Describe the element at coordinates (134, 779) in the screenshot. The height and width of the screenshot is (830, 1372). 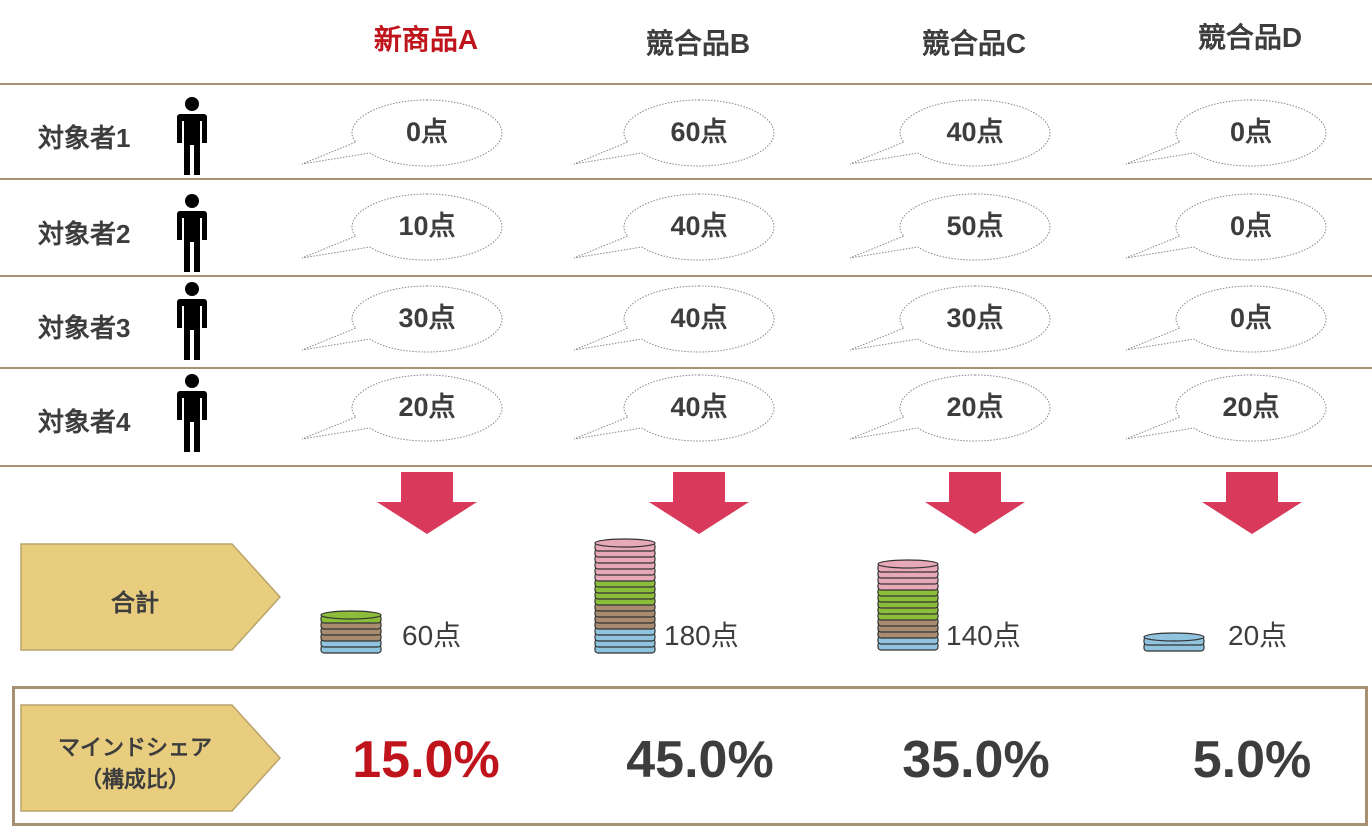
I see `mind-share-label-line2: （構成比）` at that location.